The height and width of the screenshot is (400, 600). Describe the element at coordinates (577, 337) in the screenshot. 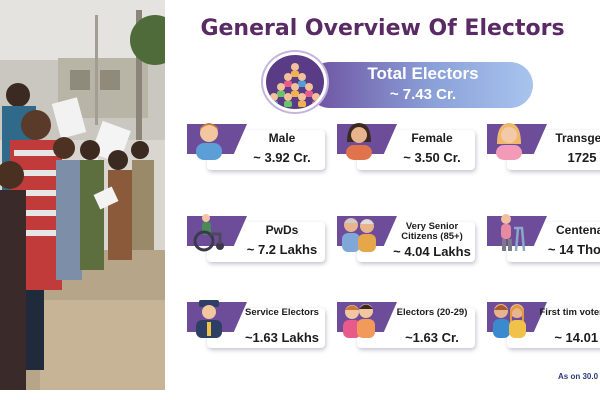

I see `card-value: ~ 14.01 L` at that location.